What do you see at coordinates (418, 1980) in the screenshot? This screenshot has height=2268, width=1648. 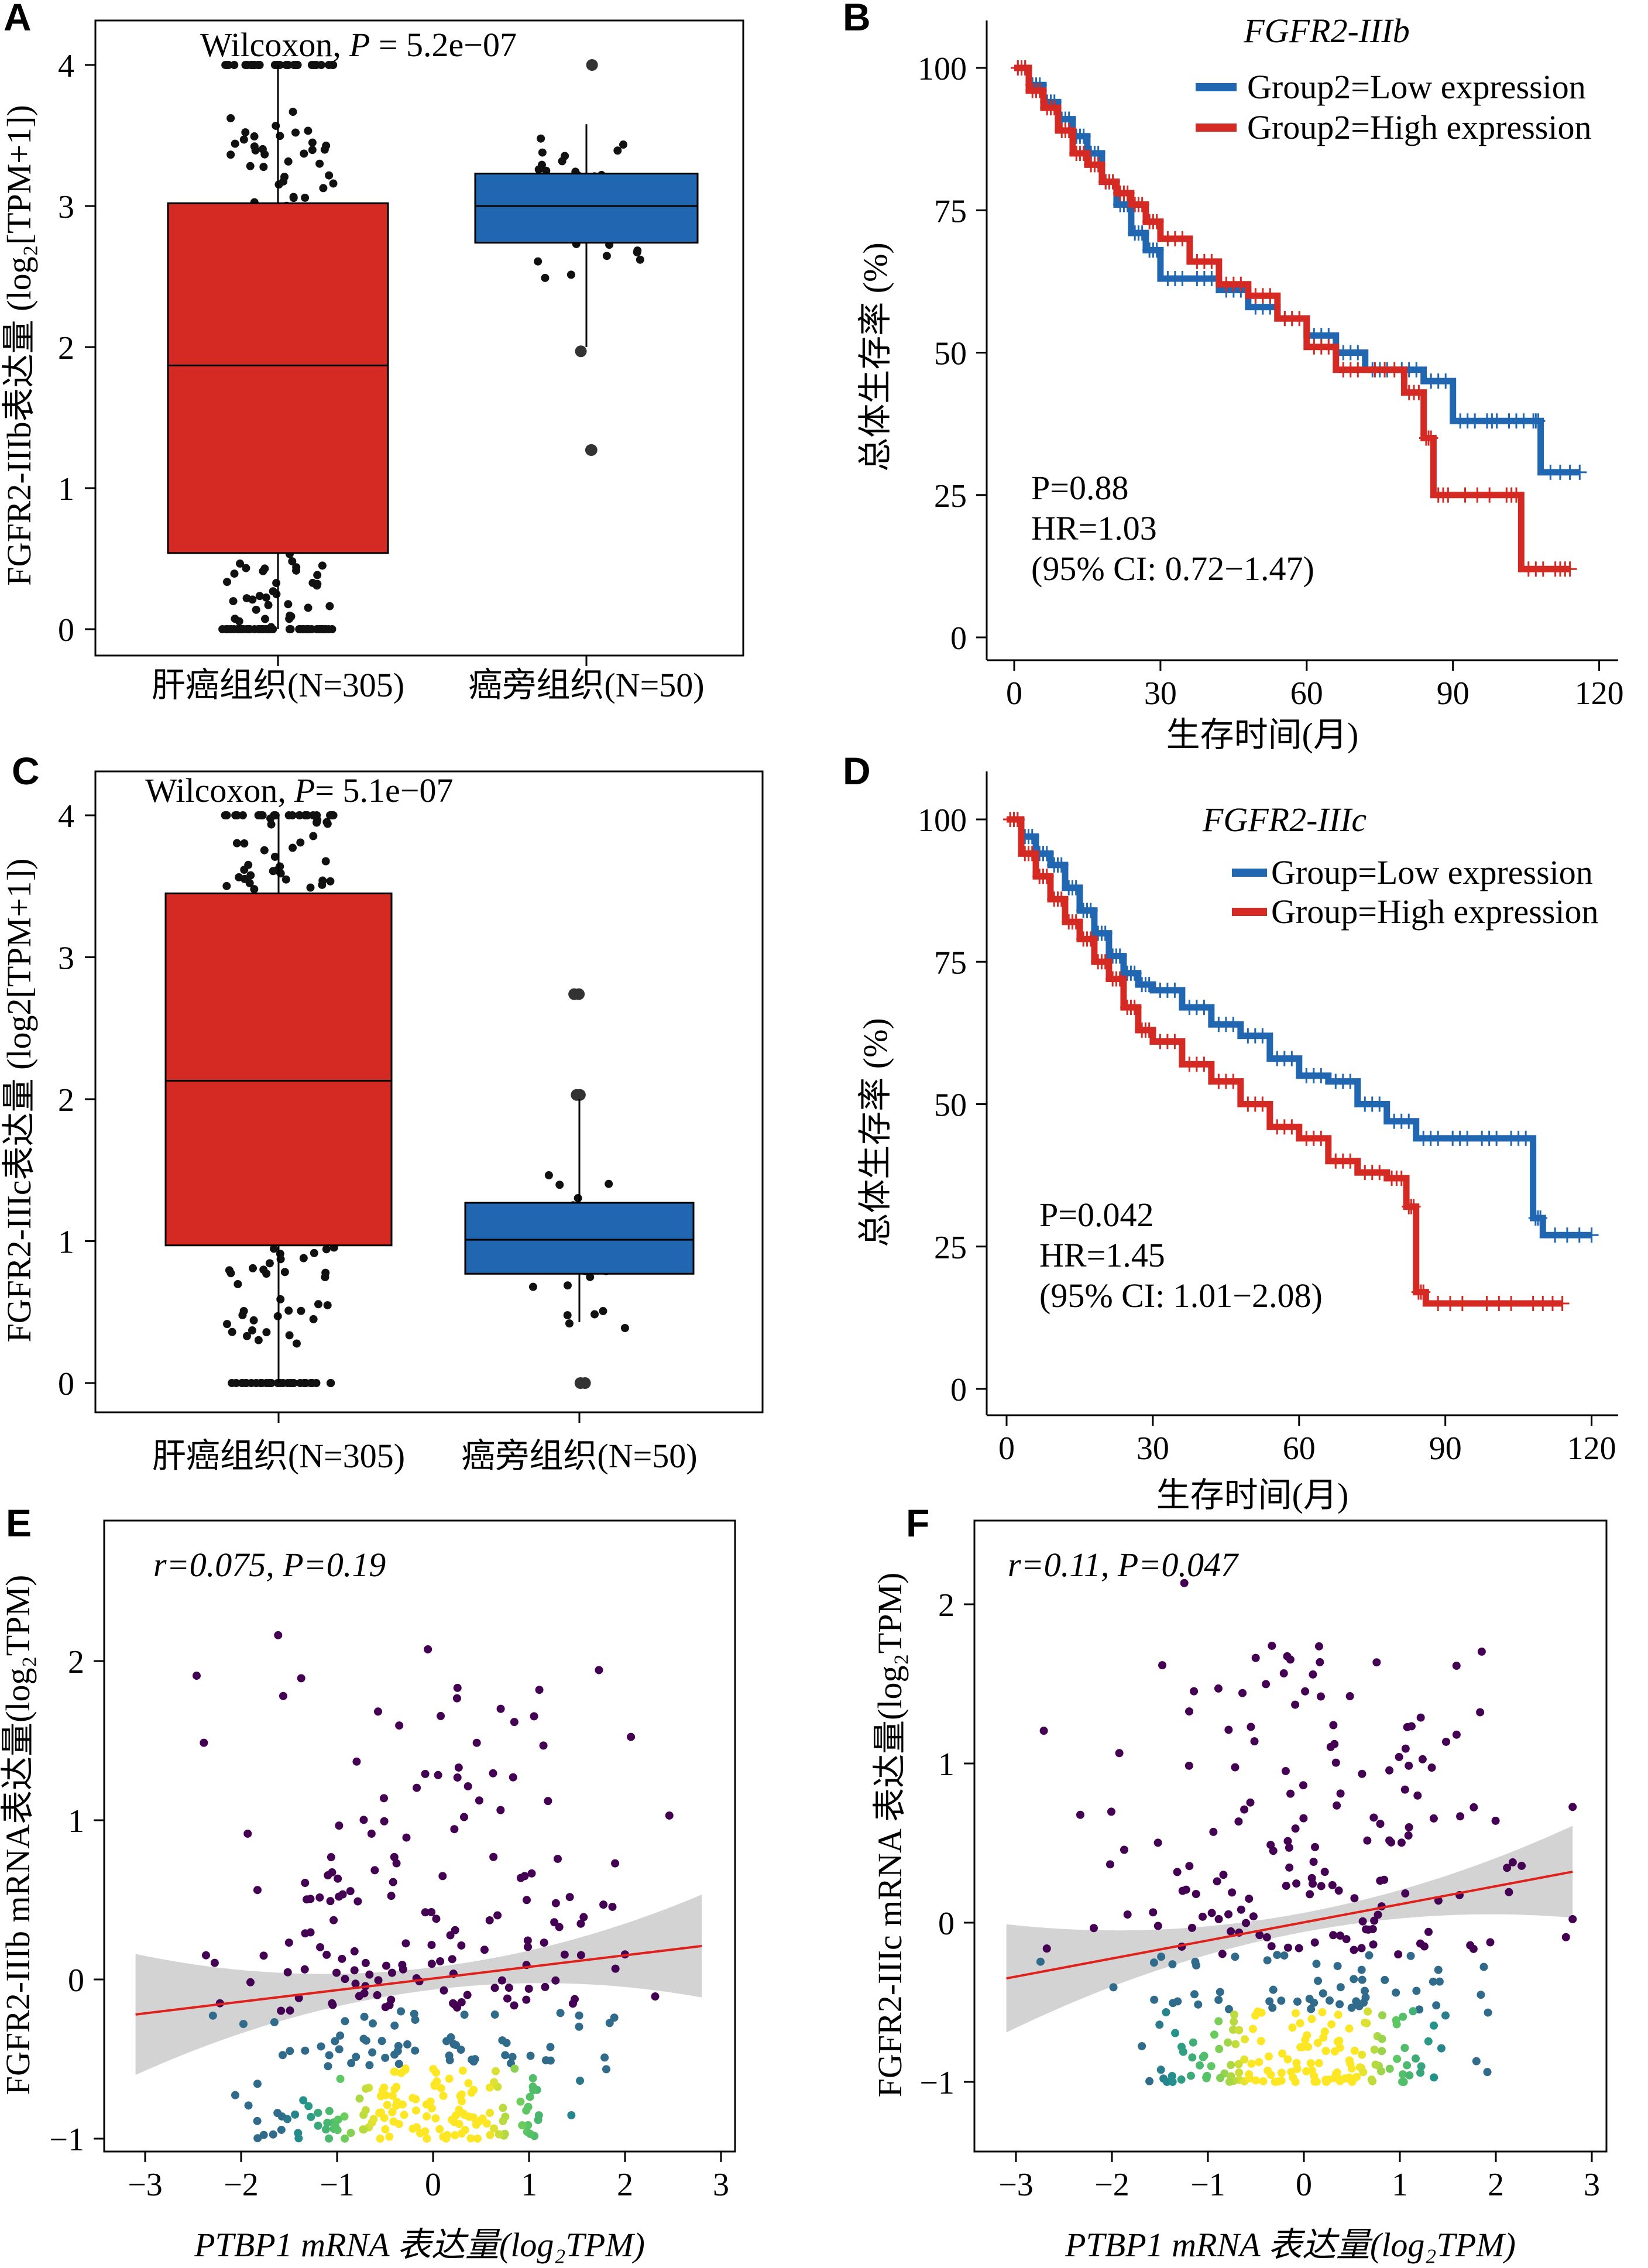 I see `regression-line` at bounding box center [418, 1980].